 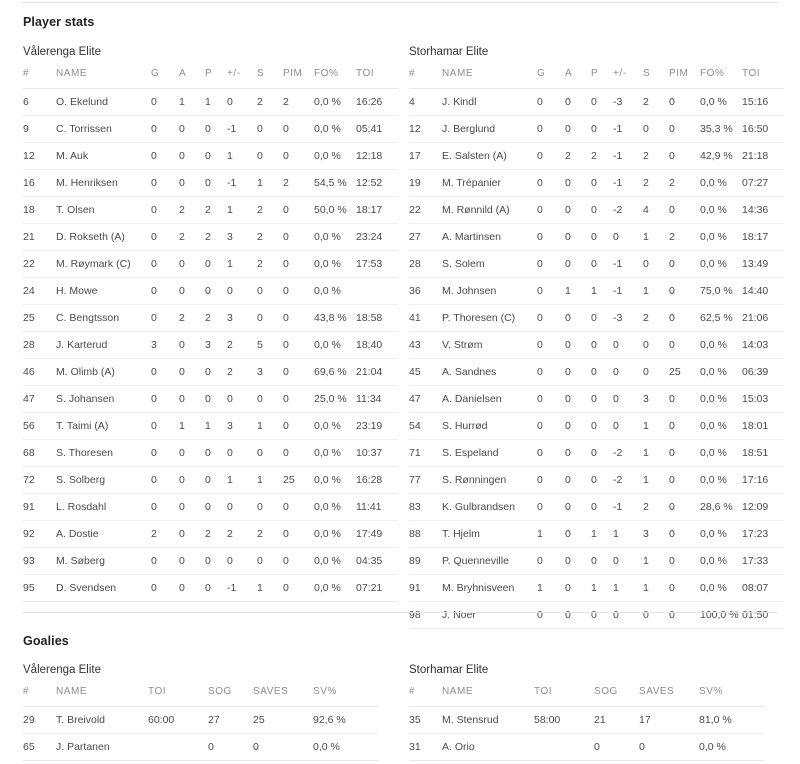 I want to click on table-row: 47 A. Danielsen 0 0 0 0 3 0 0,0 % 15:03, so click(x=596, y=399).